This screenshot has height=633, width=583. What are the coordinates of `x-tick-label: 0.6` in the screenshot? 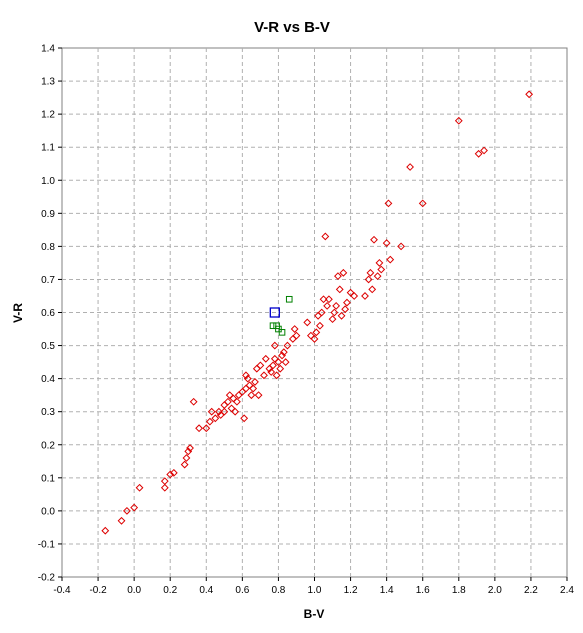 It's located at (242, 590).